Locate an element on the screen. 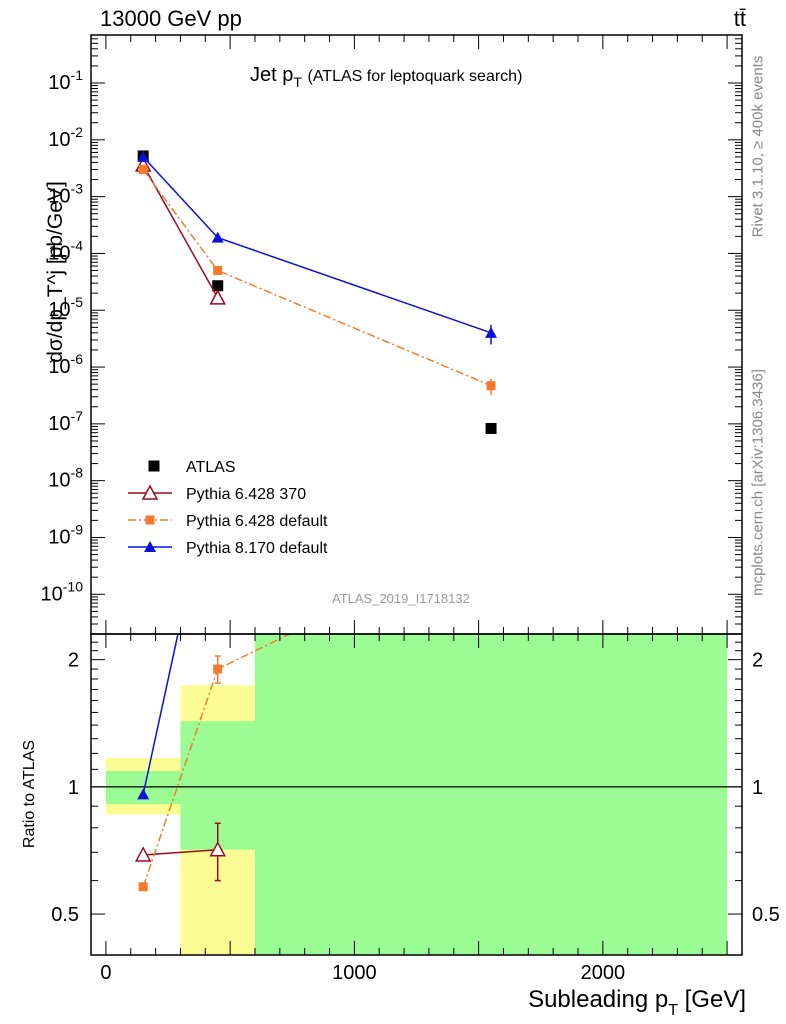 This screenshot has height=1024, width=786. x-axis-label: Subleading pT [GeV] is located at coordinates (637, 1002).